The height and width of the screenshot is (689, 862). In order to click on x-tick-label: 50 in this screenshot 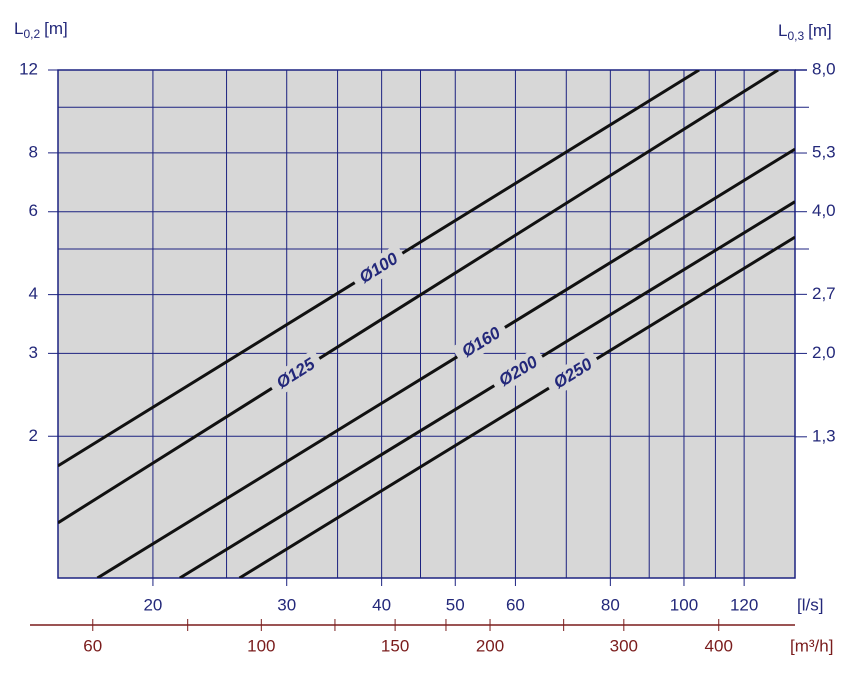, I will do `click(455, 604)`.